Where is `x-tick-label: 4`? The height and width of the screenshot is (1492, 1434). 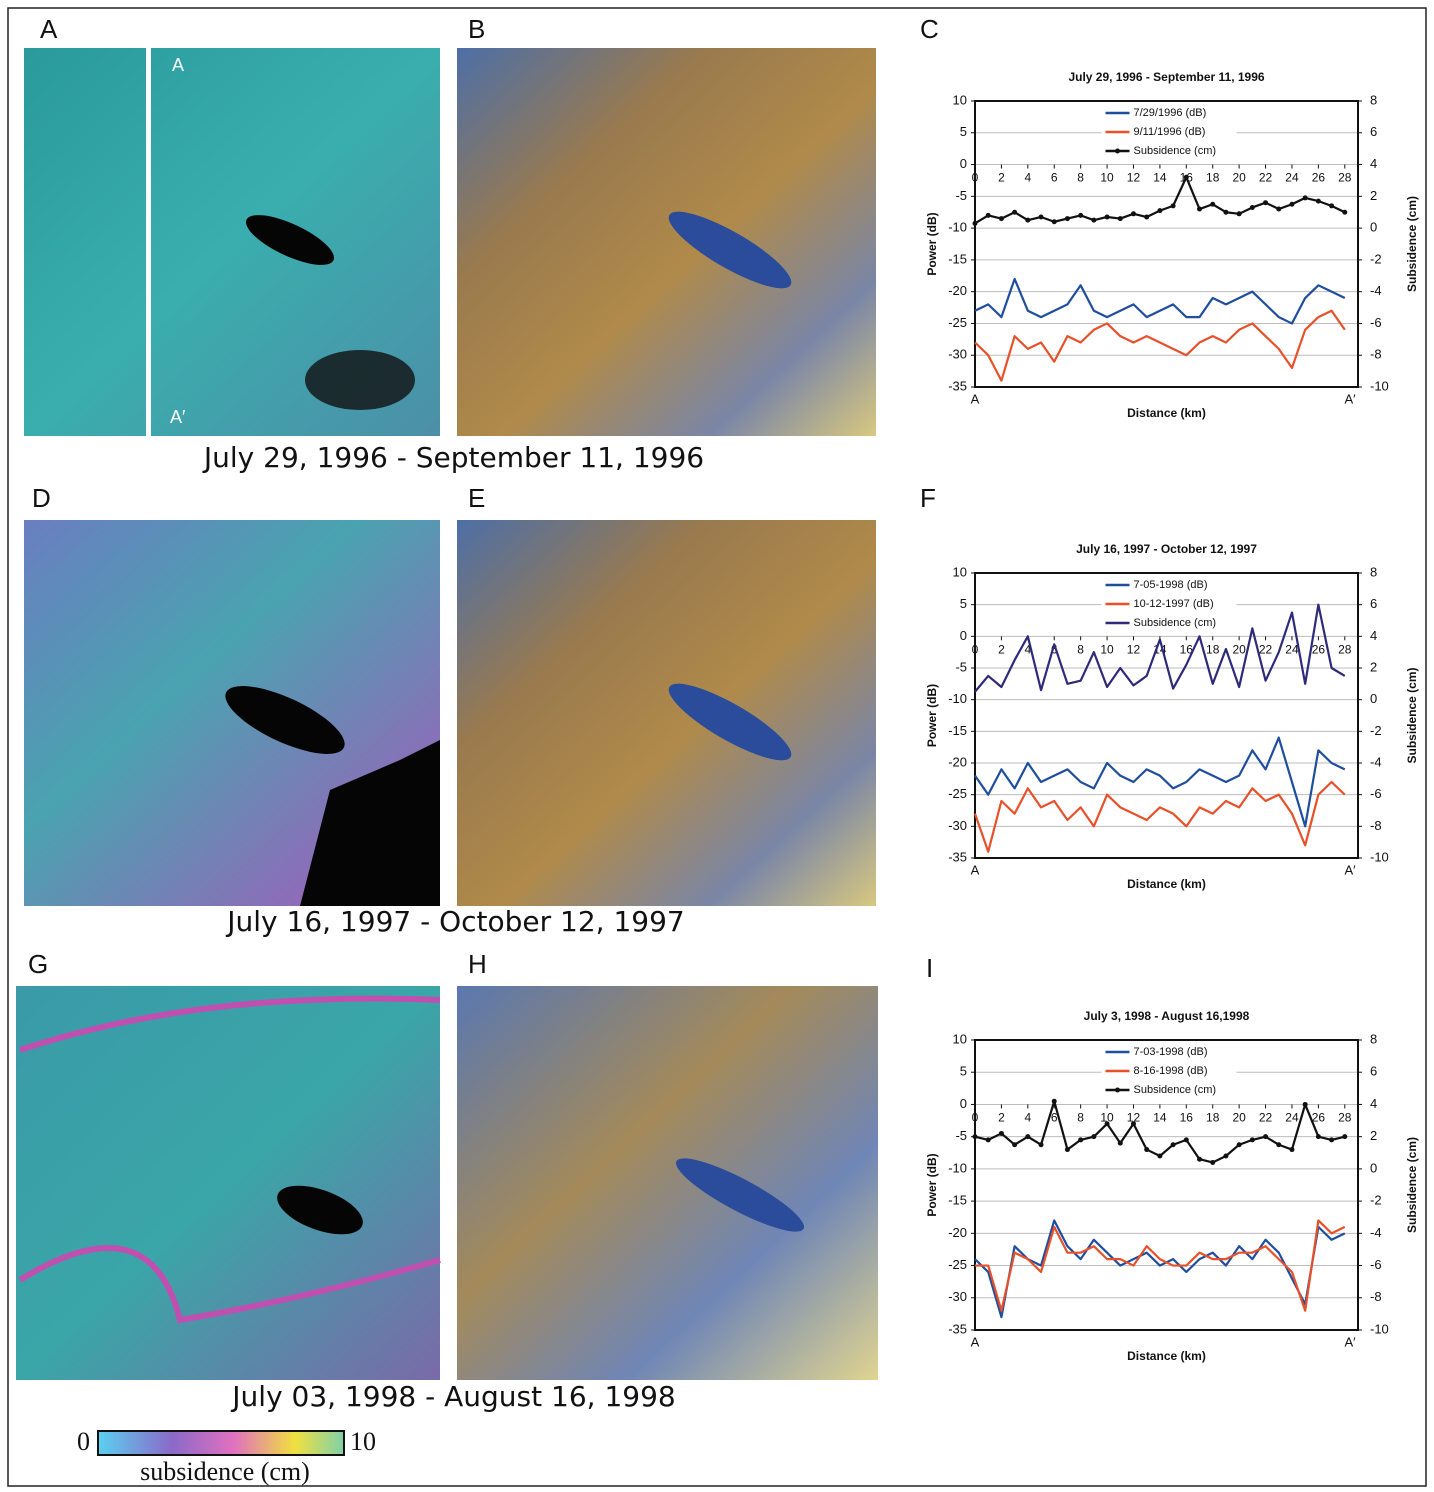 x-tick-label: 4 is located at coordinates (1027, 650).